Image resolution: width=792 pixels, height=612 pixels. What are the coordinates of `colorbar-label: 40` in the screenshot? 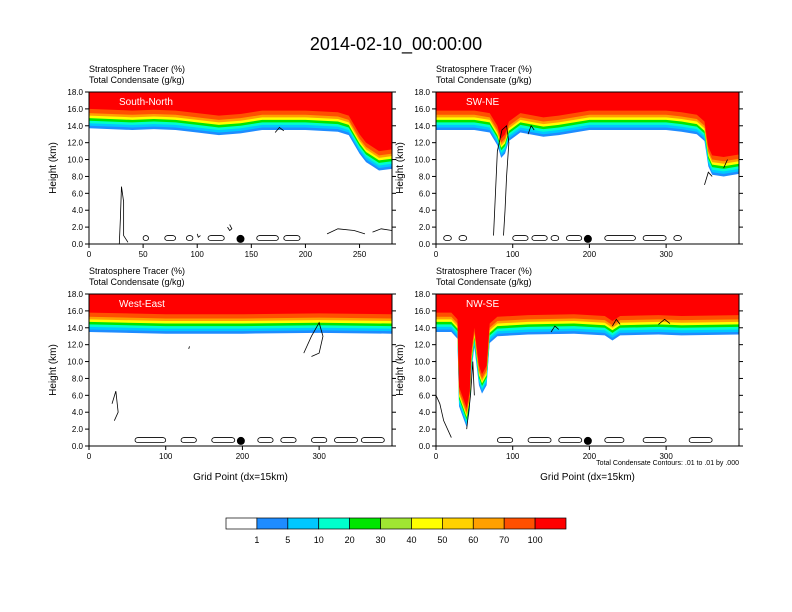 It's located at (411, 540).